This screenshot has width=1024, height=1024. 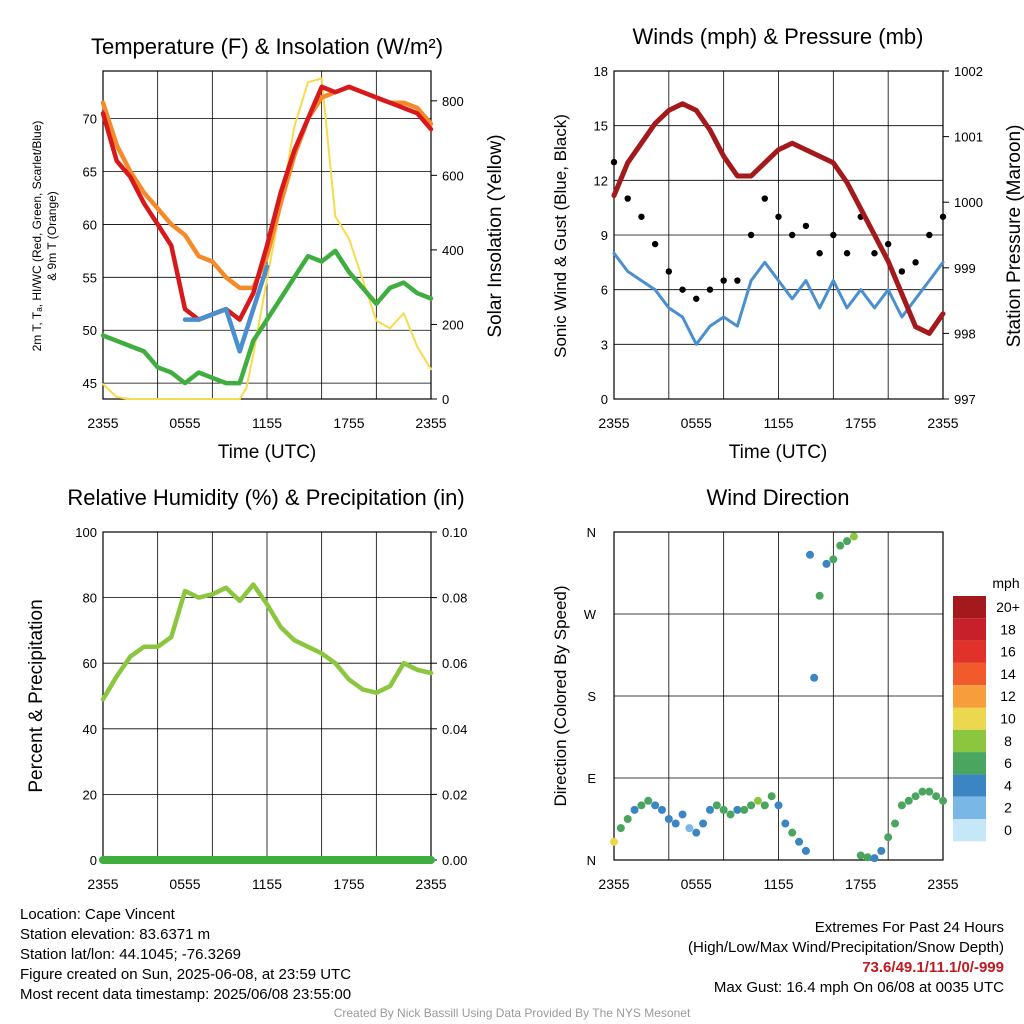 What do you see at coordinates (968, 202) in the screenshot?
I see `wind-ytick-right-label: 1000` at bounding box center [968, 202].